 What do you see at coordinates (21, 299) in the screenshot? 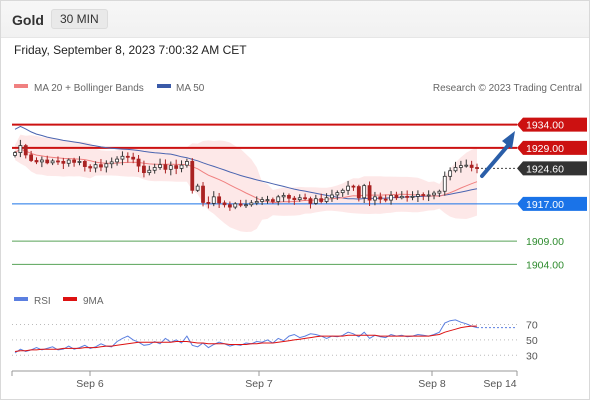
I see `rsi-legend-swatch` at bounding box center [21, 299].